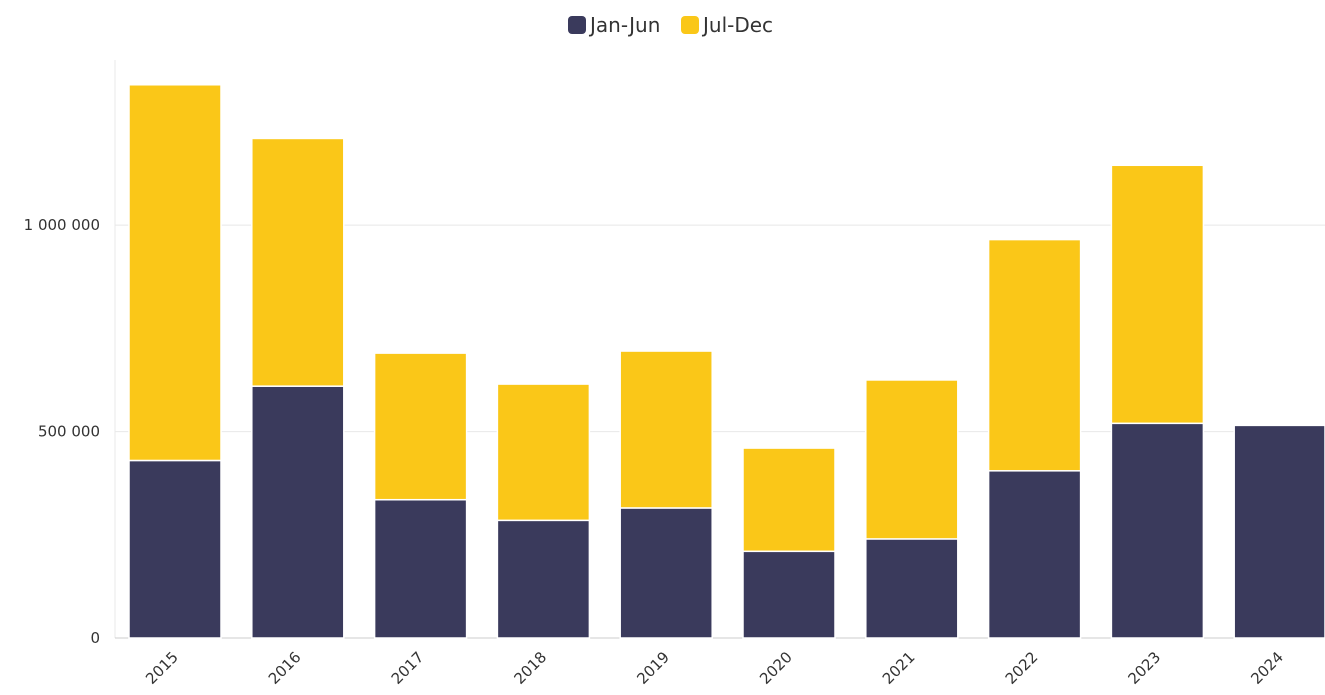  What do you see at coordinates (69, 432) in the screenshot?
I see `y-tick-label: 500 000` at bounding box center [69, 432].